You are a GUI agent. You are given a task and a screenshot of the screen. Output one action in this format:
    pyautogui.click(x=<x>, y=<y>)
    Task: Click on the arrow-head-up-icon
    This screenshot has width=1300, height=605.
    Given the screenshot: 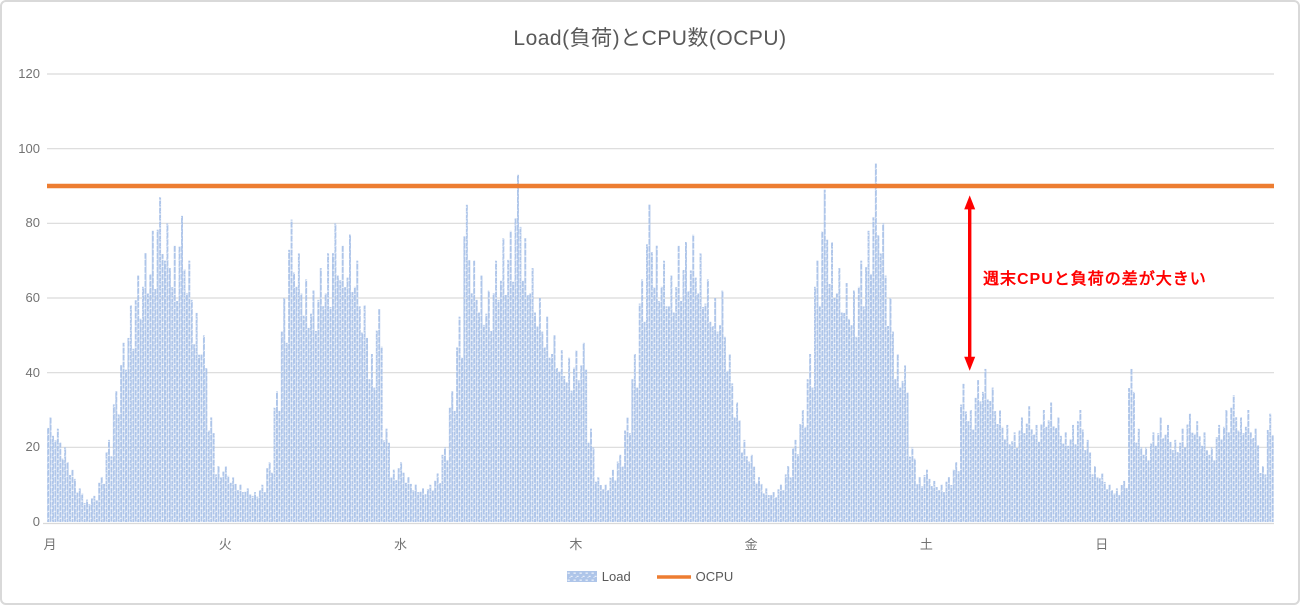 What is the action you would take?
    pyautogui.click(x=970, y=202)
    